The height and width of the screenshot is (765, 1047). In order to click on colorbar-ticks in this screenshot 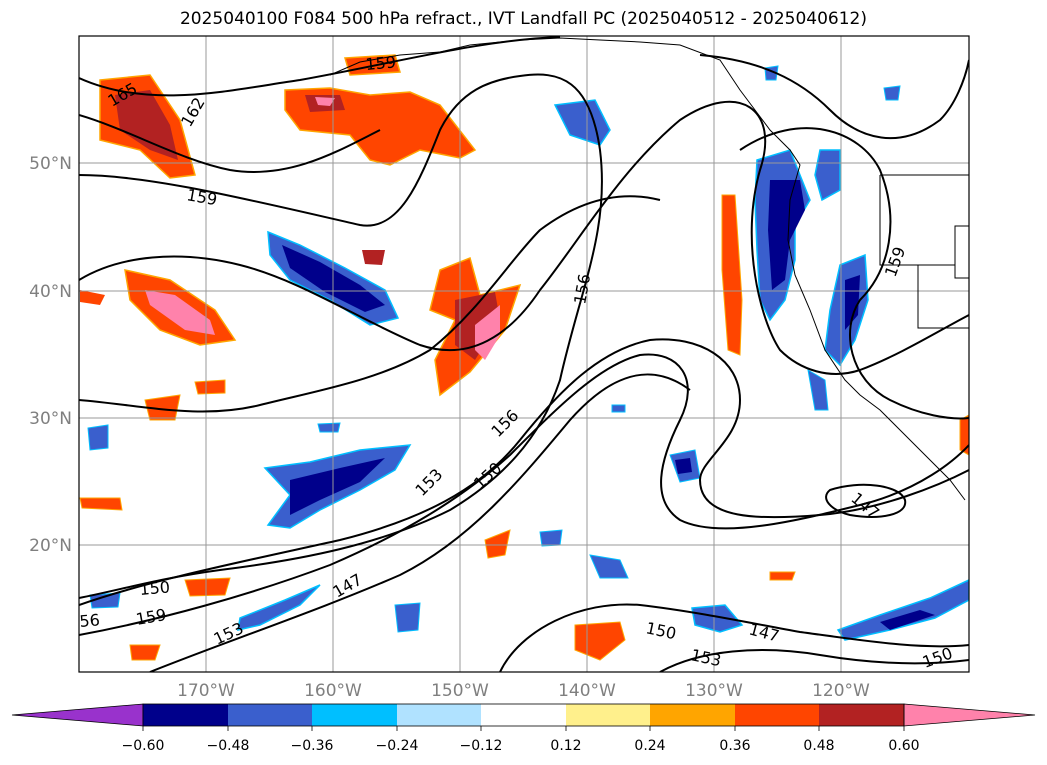, I will do `click(523, 728)`.